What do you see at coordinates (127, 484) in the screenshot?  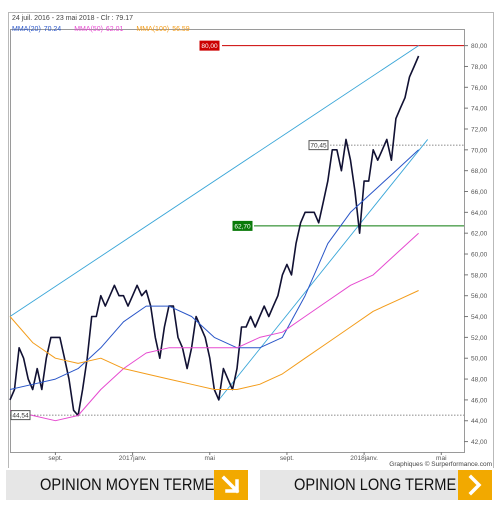 I see `opinion-medium-term-label: OPINION MOYEN TERME` at bounding box center [127, 484].